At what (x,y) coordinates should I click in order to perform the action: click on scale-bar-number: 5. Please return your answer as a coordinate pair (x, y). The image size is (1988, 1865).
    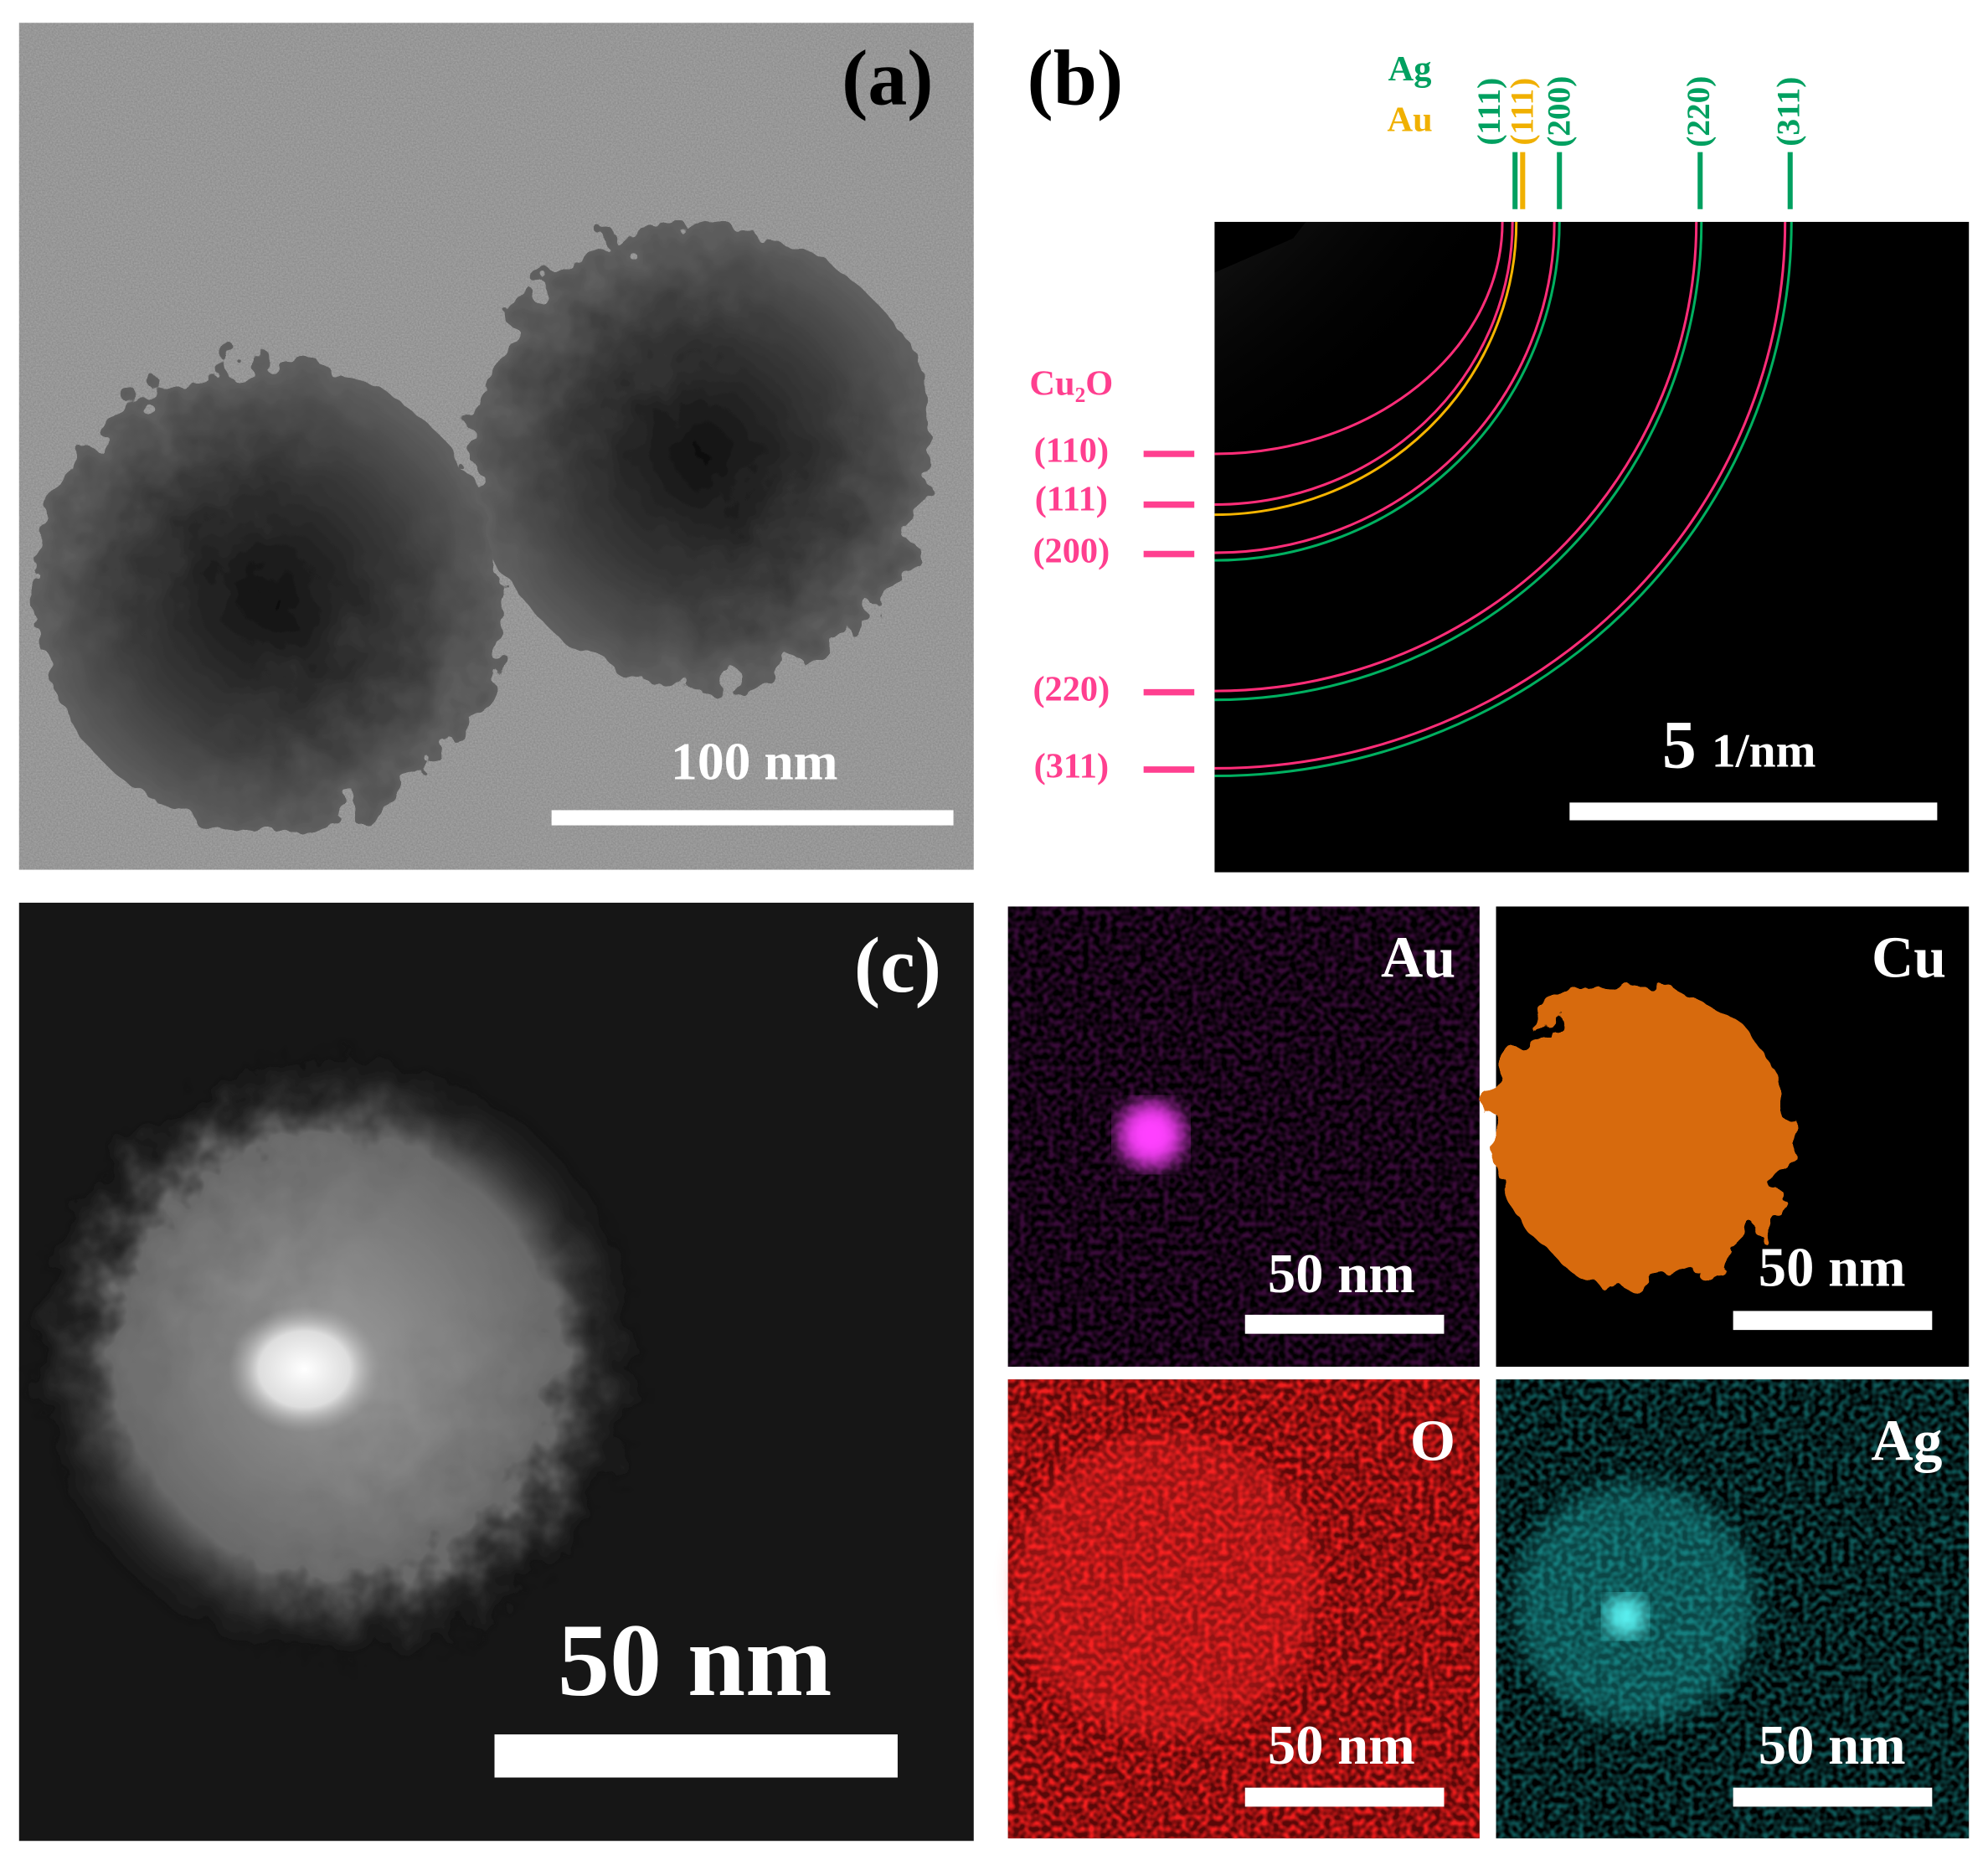
    Looking at the image, I should click on (1679, 745).